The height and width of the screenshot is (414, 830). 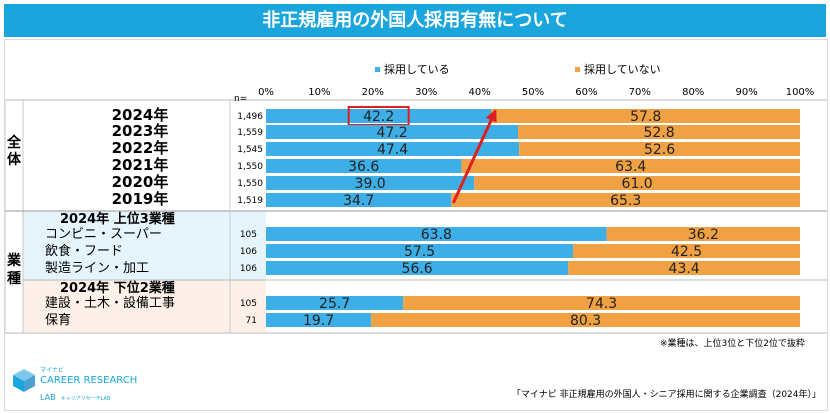 What do you see at coordinates (144, 245) in the screenshot?
I see `top3-section-bg` at bounding box center [144, 245].